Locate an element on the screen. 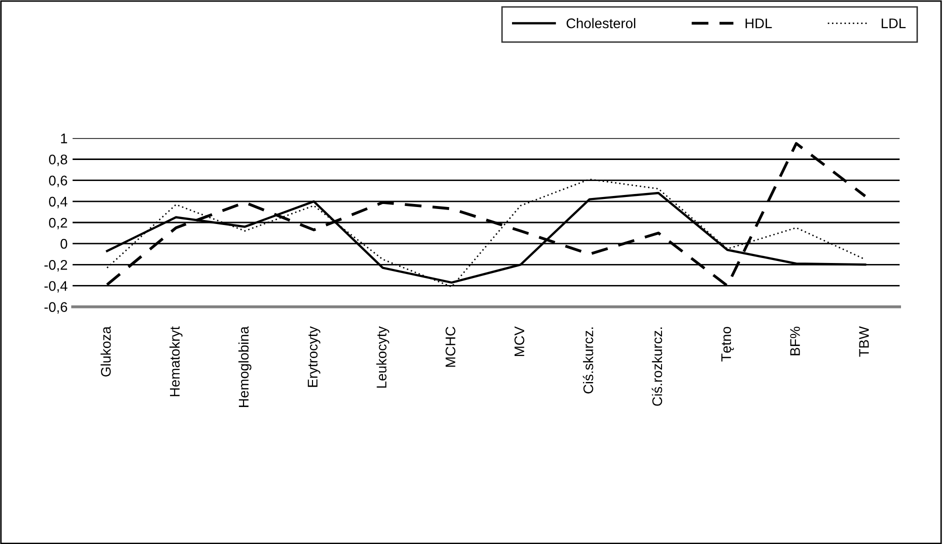 Image resolution: width=943 pixels, height=544 pixels. x-tick-label: Glukoza is located at coordinates (105, 351).